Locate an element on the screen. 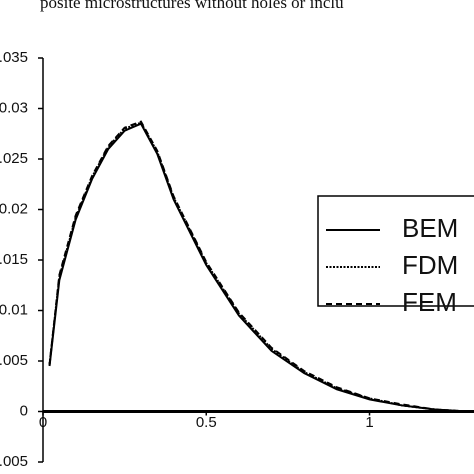  legend-box is located at coordinates (395, 251).